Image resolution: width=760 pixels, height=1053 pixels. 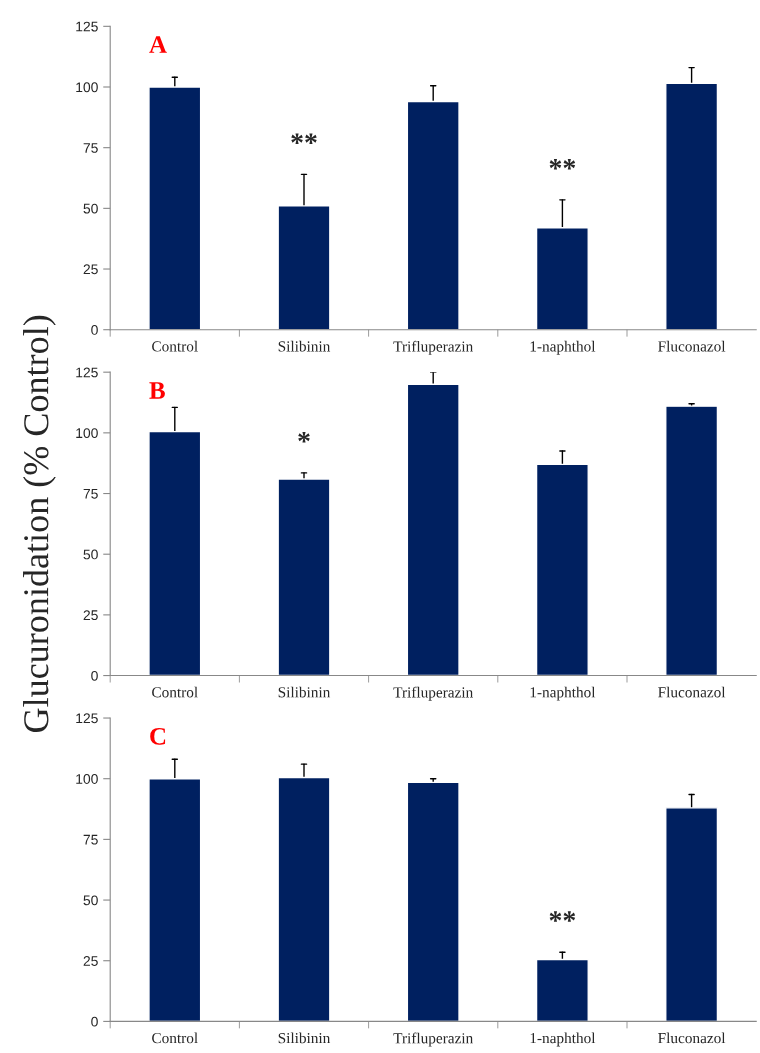 I want to click on chart-title: B, so click(x=157, y=390).